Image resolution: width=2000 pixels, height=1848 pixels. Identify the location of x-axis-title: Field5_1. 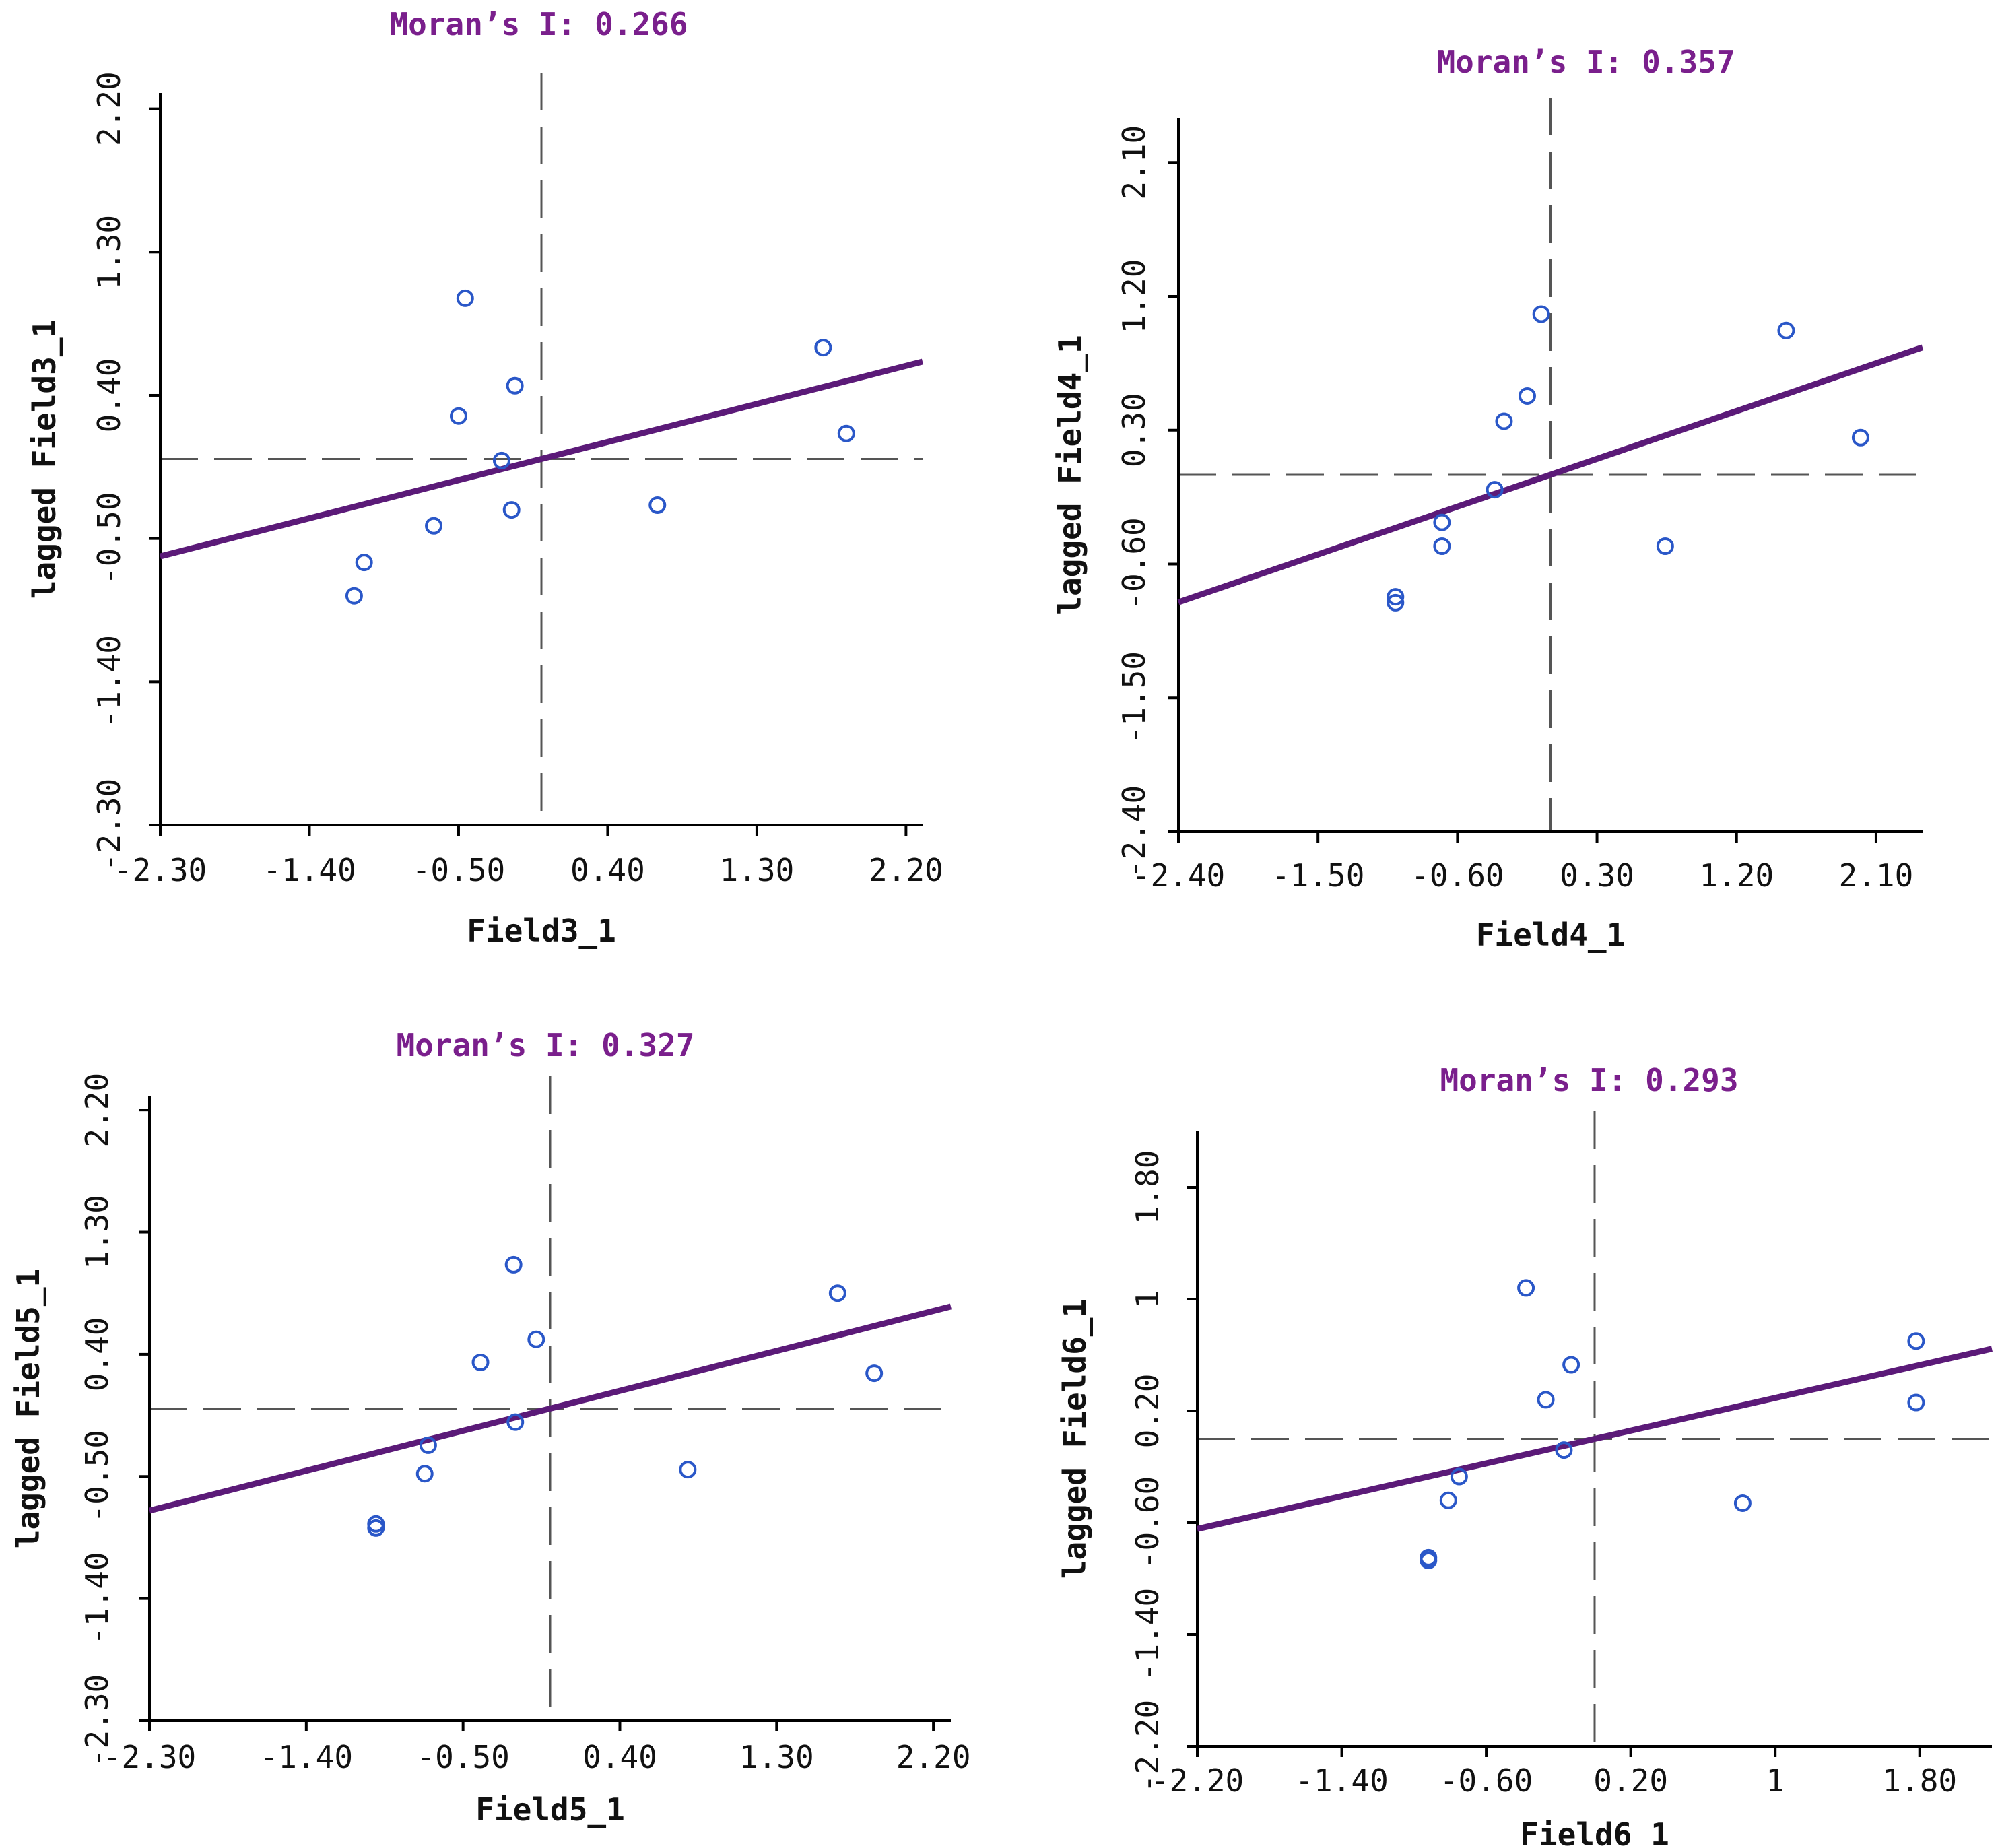
(550, 1809).